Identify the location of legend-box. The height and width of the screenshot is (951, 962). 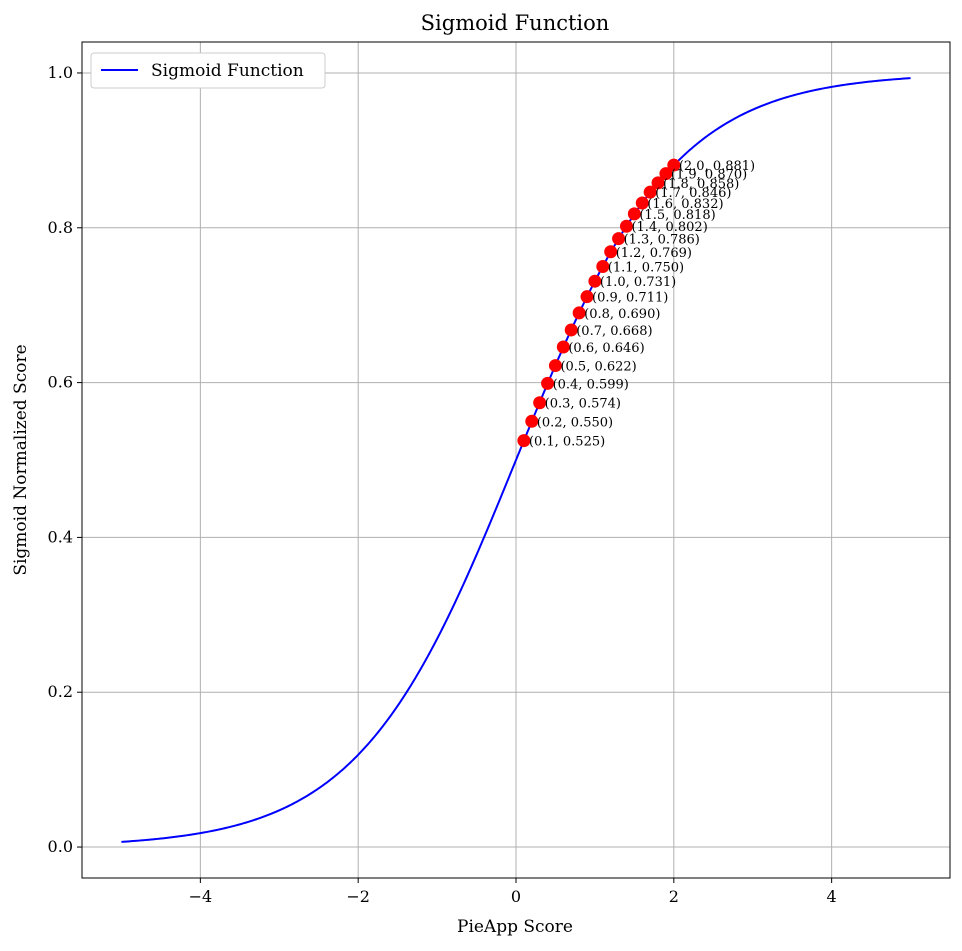
(208, 70).